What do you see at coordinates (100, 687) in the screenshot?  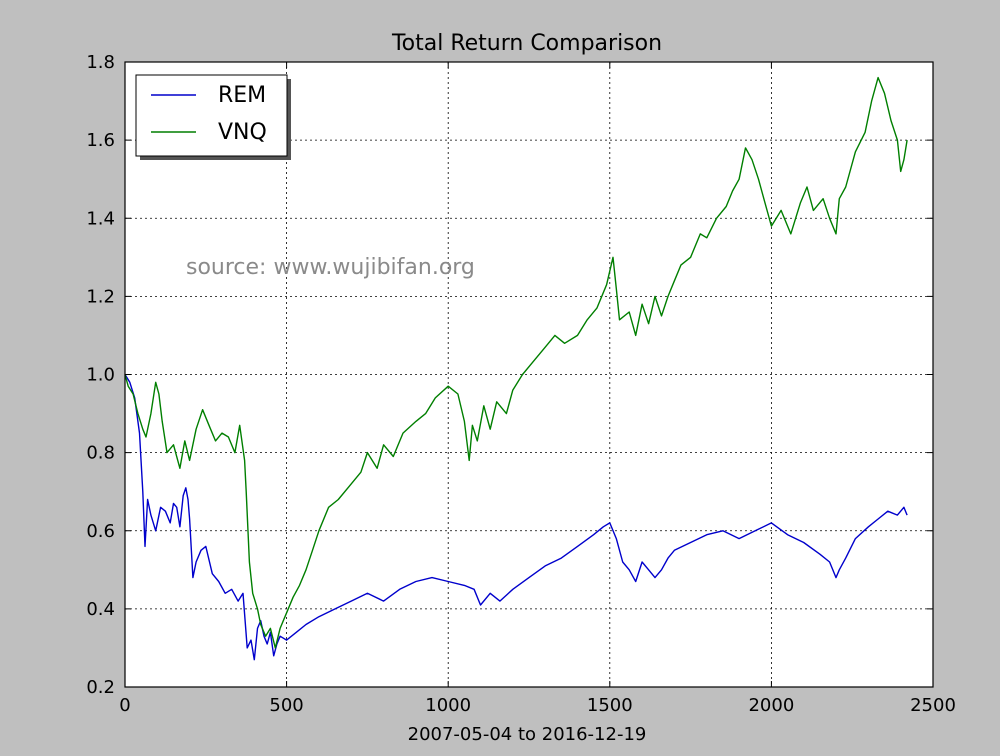 I see `y-tick-label: 0.2` at bounding box center [100, 687].